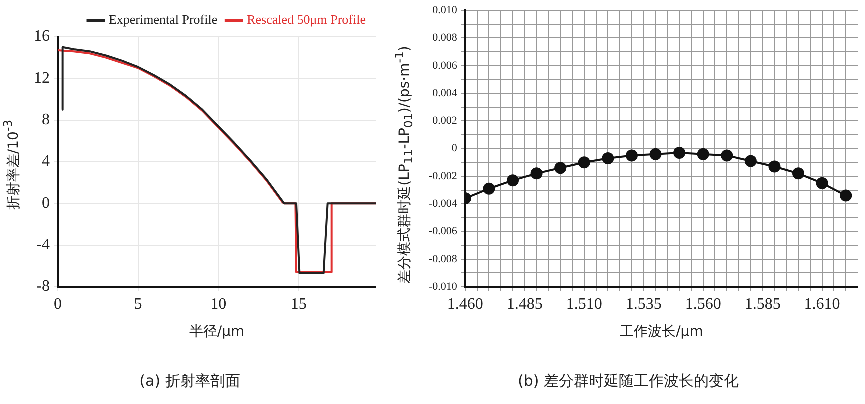  What do you see at coordinates (662, 332) in the screenshot?
I see `x-axis-title: 工作波长/μm` at bounding box center [662, 332].